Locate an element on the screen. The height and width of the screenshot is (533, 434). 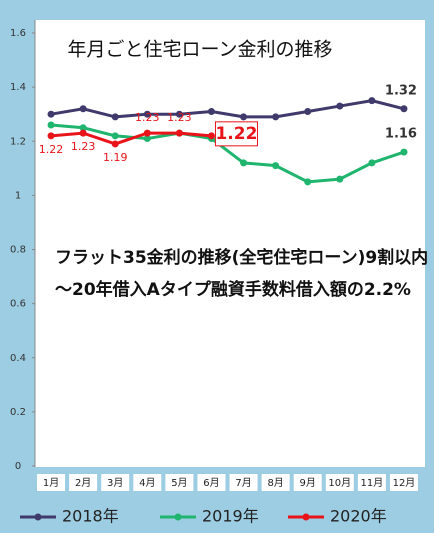
data-label: 1.32 is located at coordinates (401, 90).